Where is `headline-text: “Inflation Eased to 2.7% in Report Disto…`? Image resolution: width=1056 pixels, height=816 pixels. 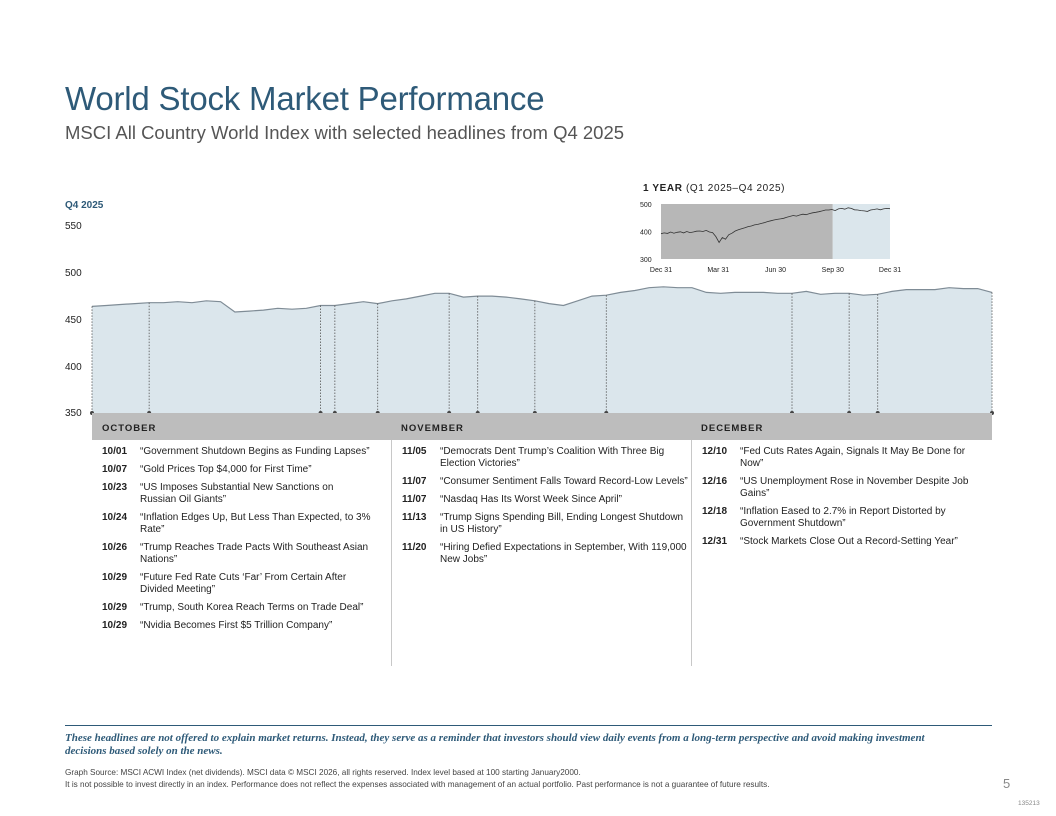
headline-text: “Inflation Eased to 2.7% in Report Disto… is located at coordinates (843, 517).